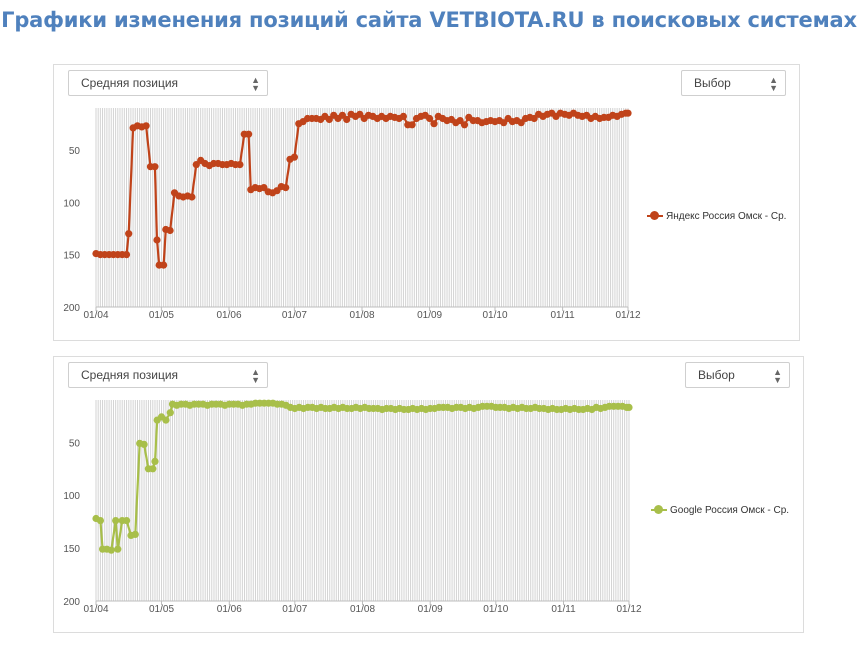 This screenshot has width=858, height=645. I want to click on legend-item-yandex: Яндекс Россия Омск - Ср., so click(716, 216).